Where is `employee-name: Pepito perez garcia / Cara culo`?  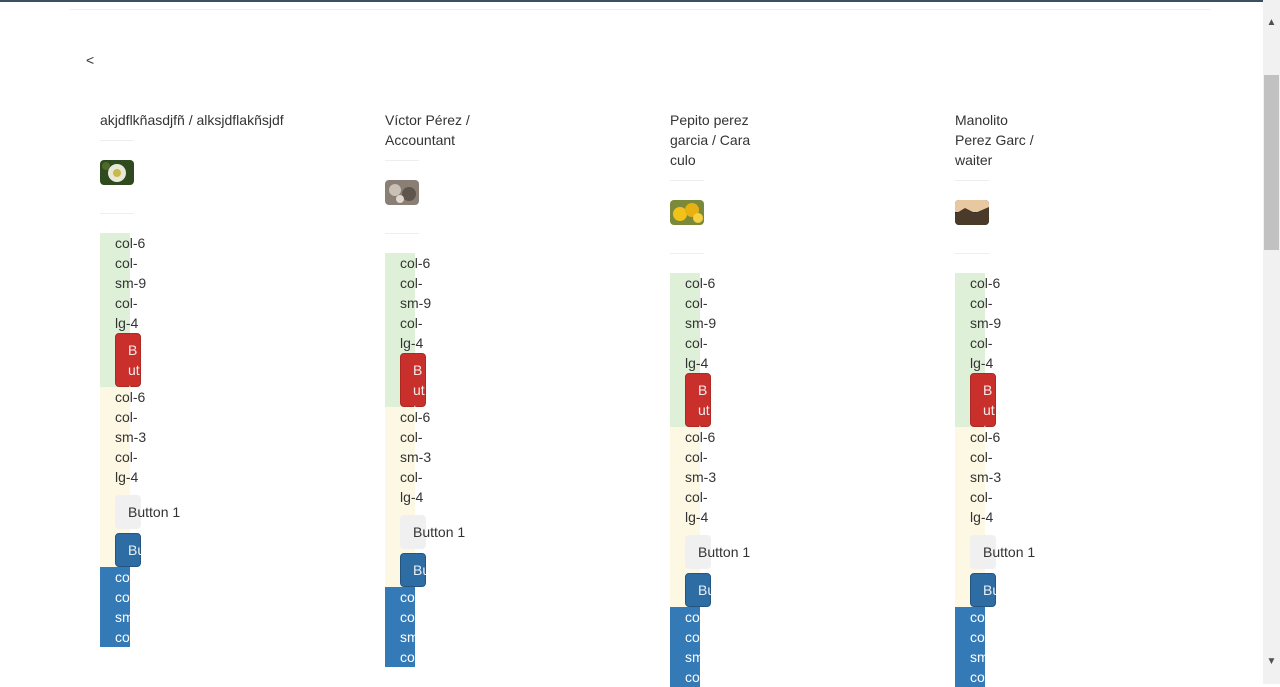
employee-name: Pepito perez garcia / Cara culo is located at coordinates (710, 140).